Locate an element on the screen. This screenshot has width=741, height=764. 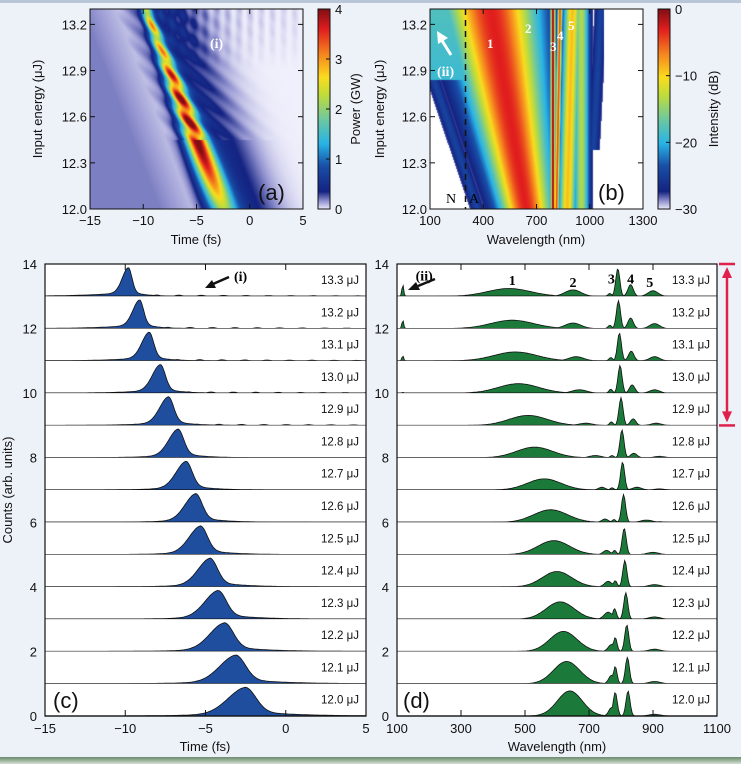
energy-label: 12.4 μJ is located at coordinates (691, 572).